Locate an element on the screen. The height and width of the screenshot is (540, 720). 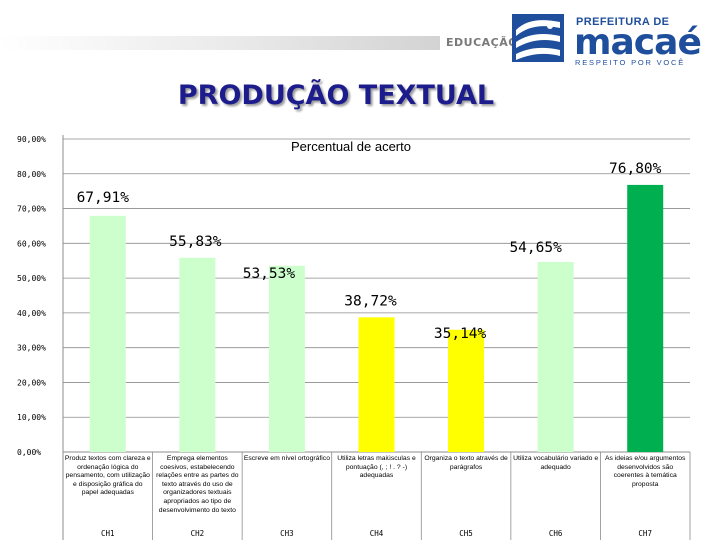
category-code-ch5: CH5 is located at coordinates (466, 533).